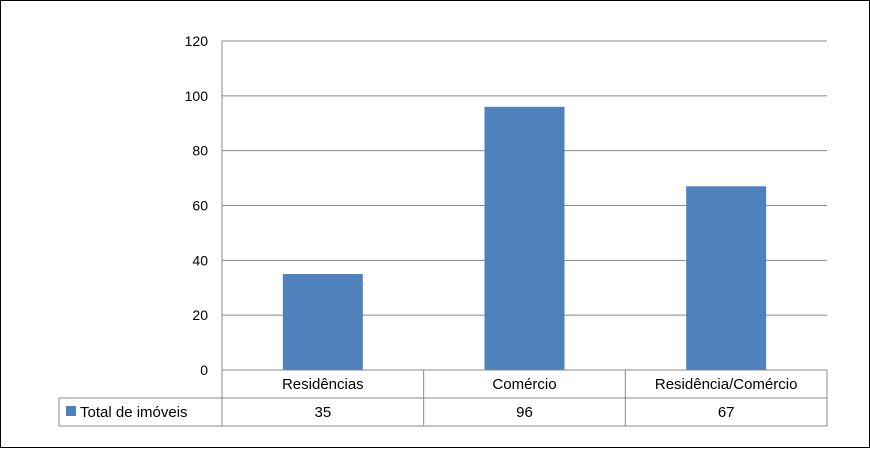 This screenshot has width=870, height=452. What do you see at coordinates (200, 206) in the screenshot?
I see `y-tick-label: 60` at bounding box center [200, 206].